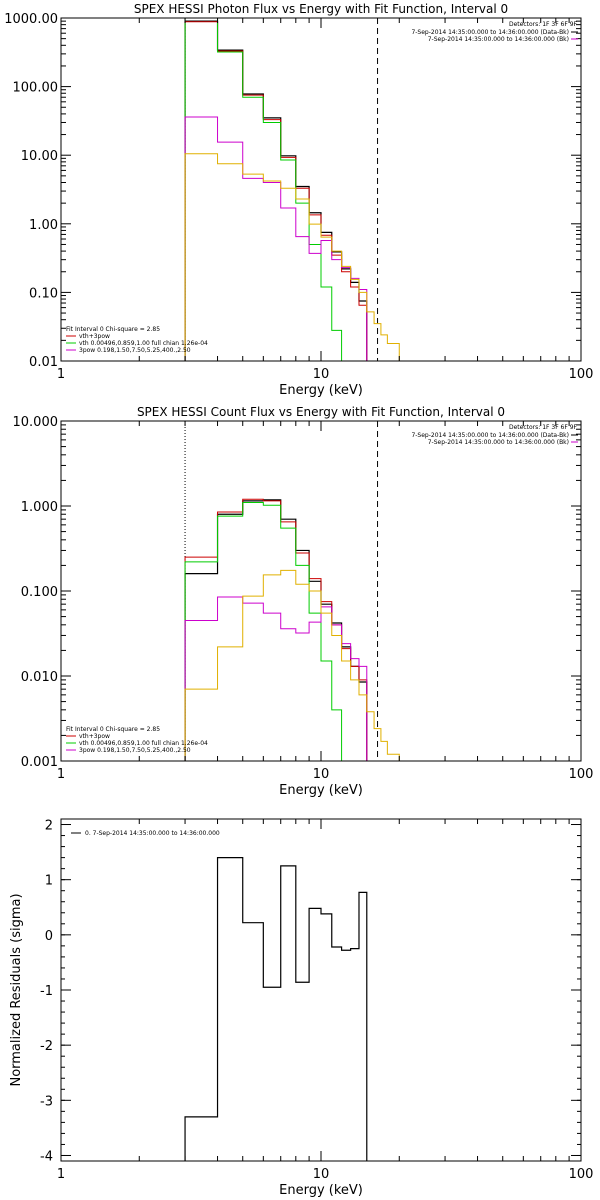 The width and height of the screenshot is (600, 1200). I want to click on y-tick-label: 1000.00, so click(31, 19).